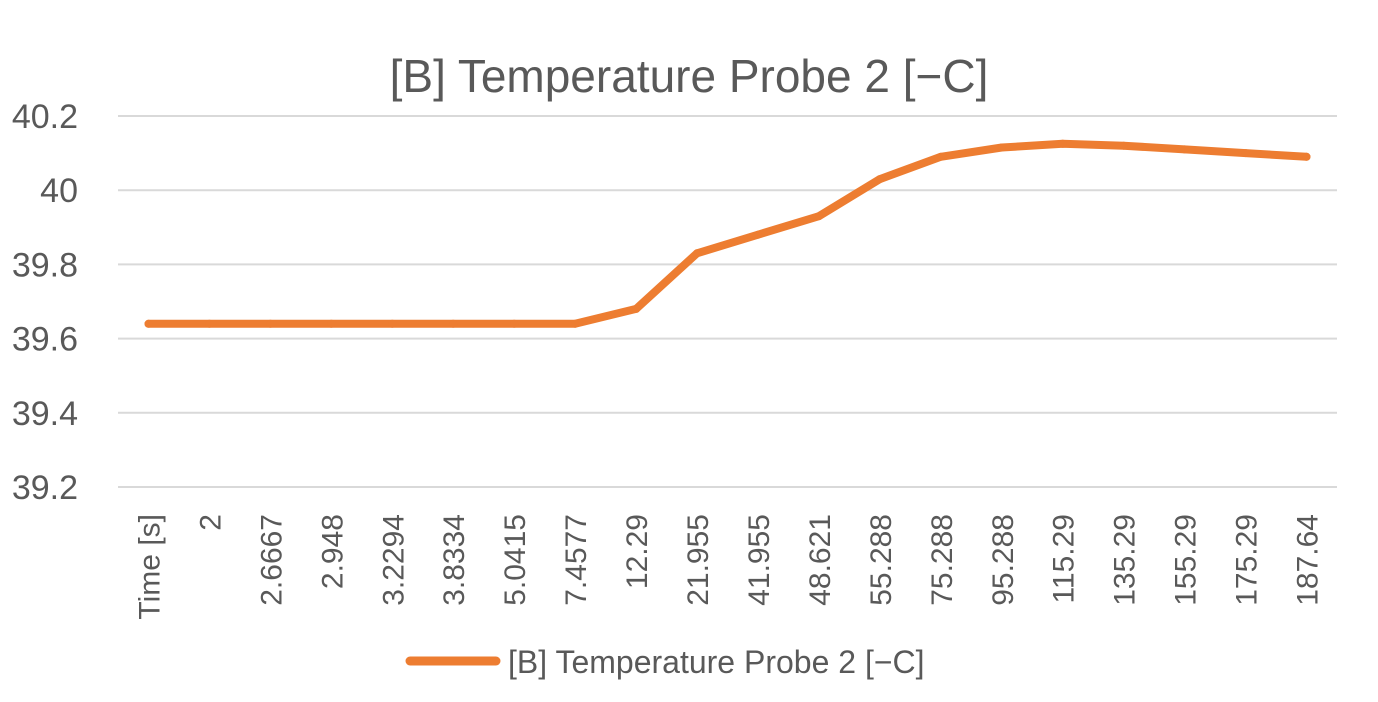 The width and height of the screenshot is (1378, 702). I want to click on x-tick-label: 3.8334, so click(454, 560).